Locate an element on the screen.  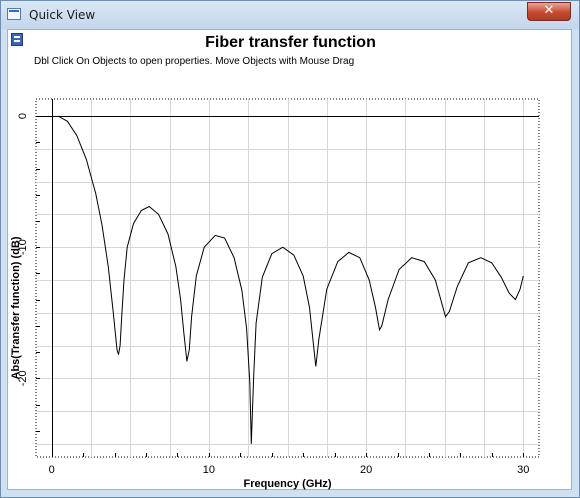
app-window-icon is located at coordinates (14, 14).